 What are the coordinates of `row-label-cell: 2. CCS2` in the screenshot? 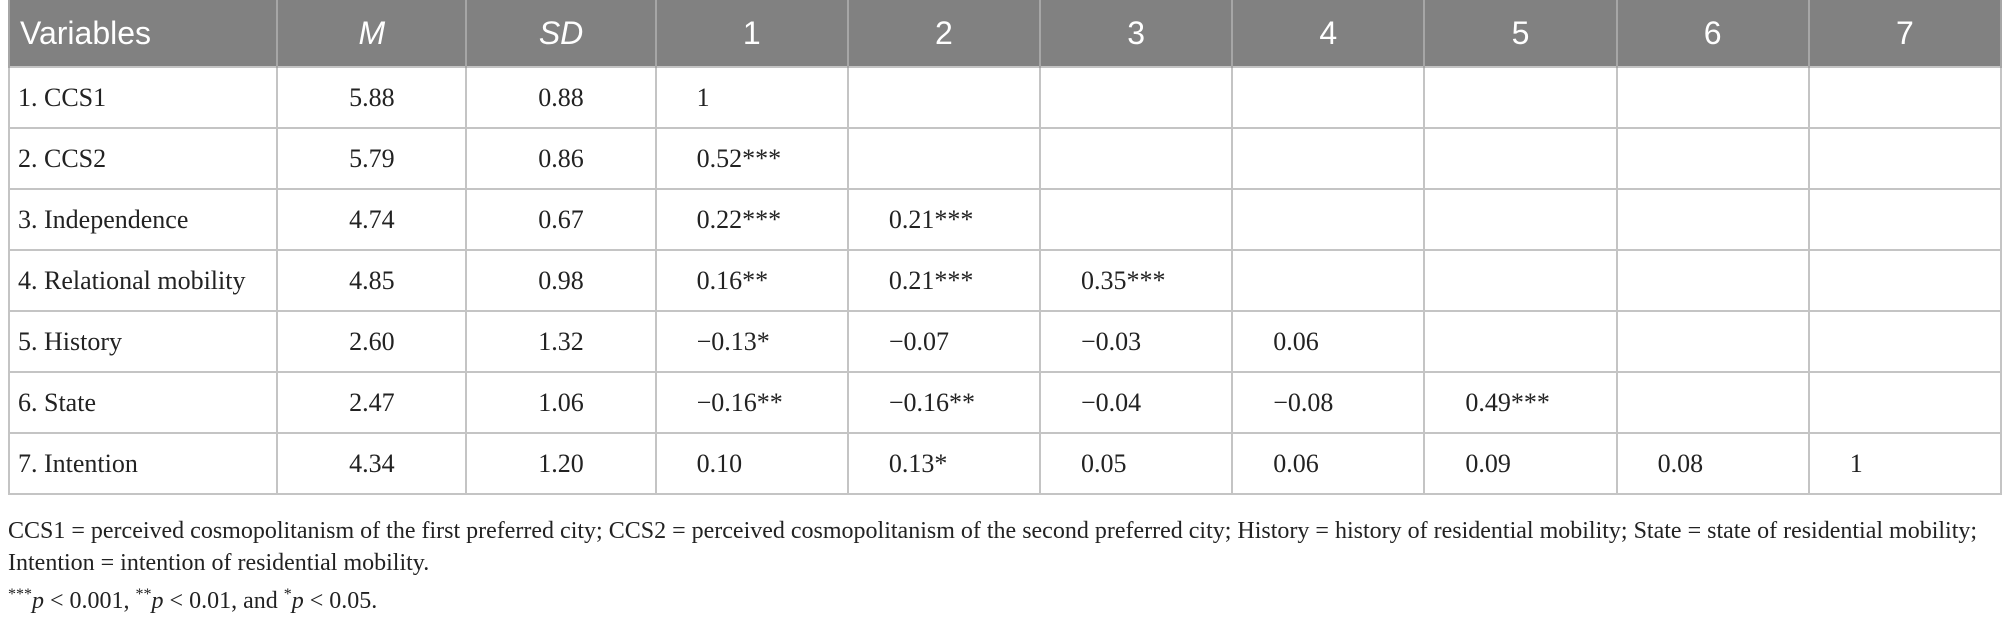 It's located at (143, 158).